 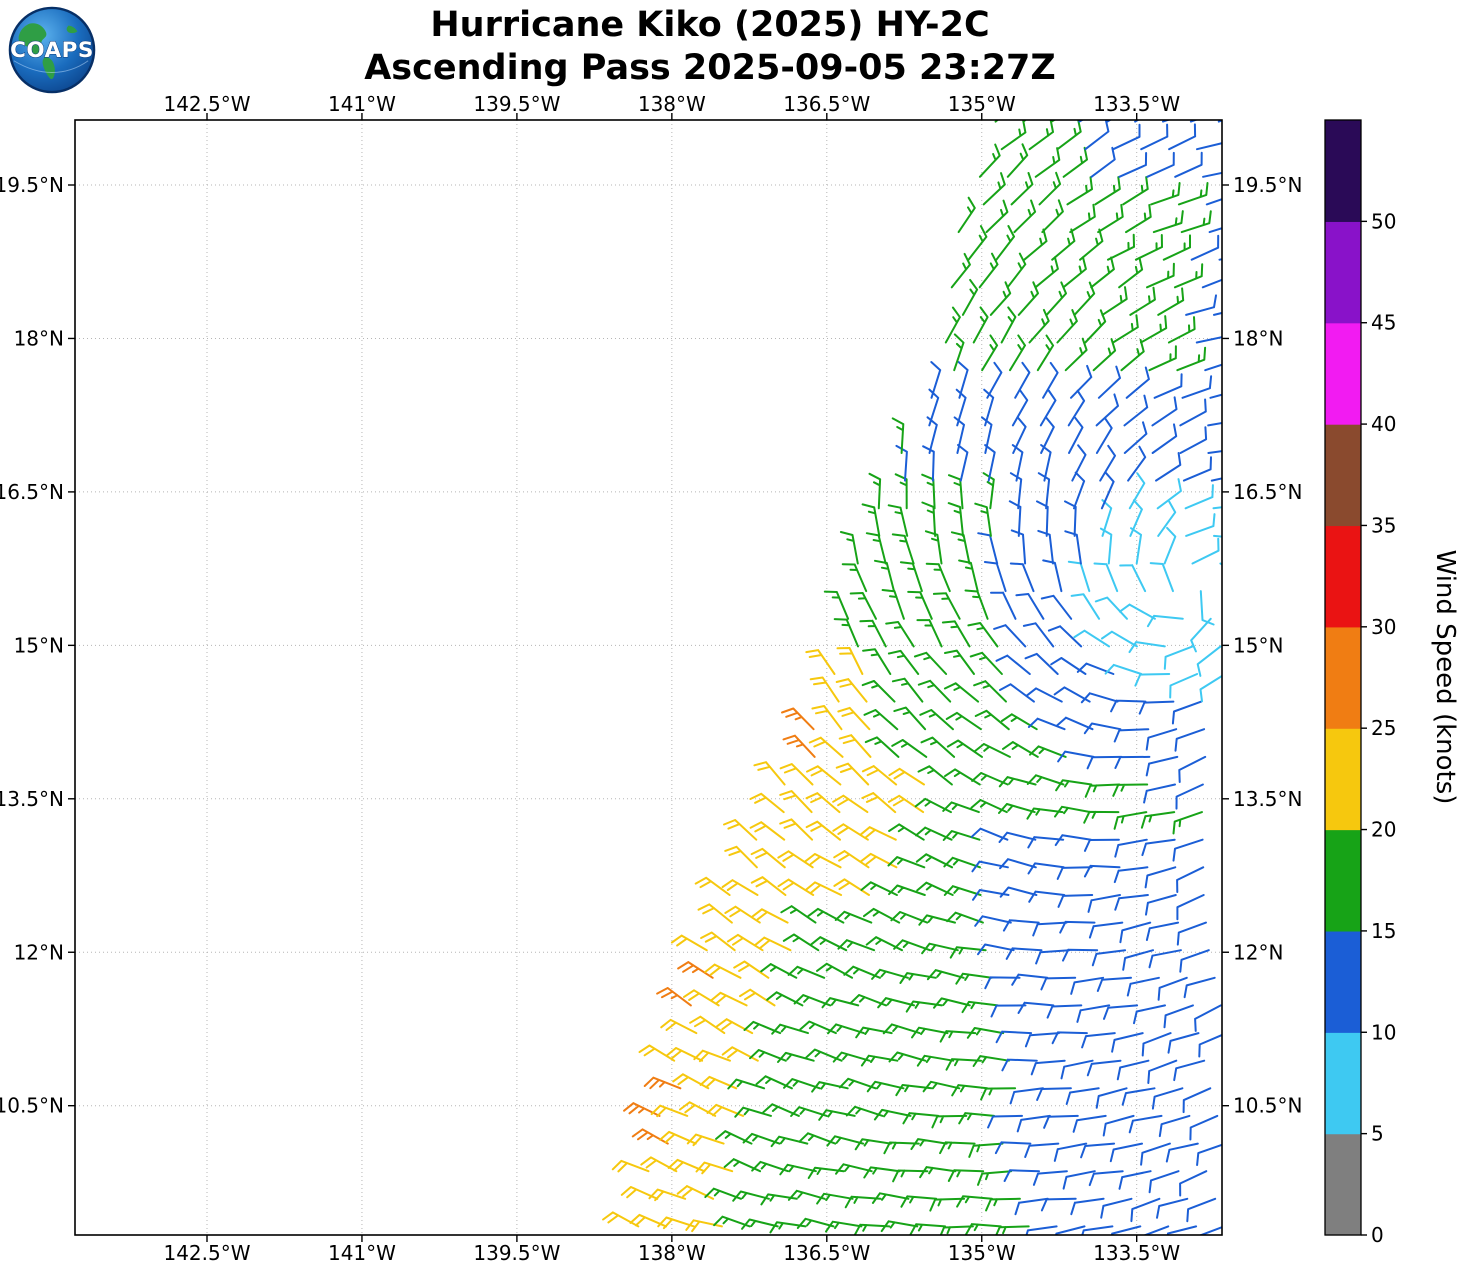 What do you see at coordinates (1383, 323) in the screenshot?
I see `colorbar-tick-label: 45` at bounding box center [1383, 323].